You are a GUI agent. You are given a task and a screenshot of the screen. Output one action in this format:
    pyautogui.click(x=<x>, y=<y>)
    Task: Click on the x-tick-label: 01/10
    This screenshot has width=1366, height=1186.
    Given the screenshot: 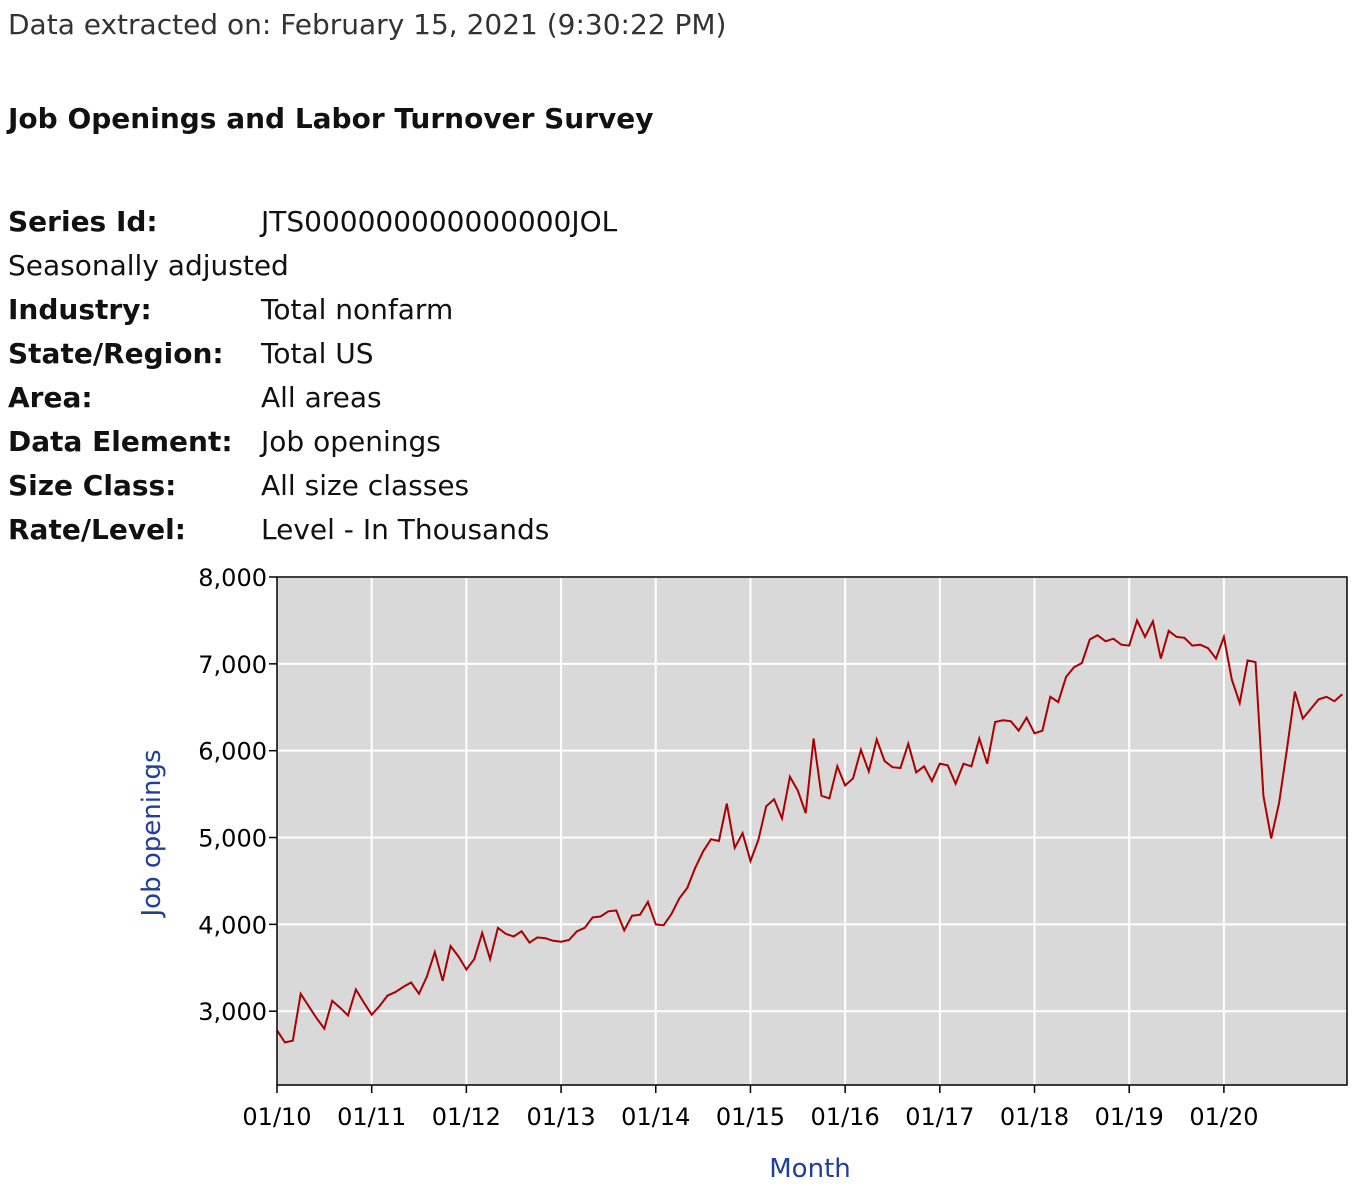 What is the action you would take?
    pyautogui.click(x=276, y=1117)
    